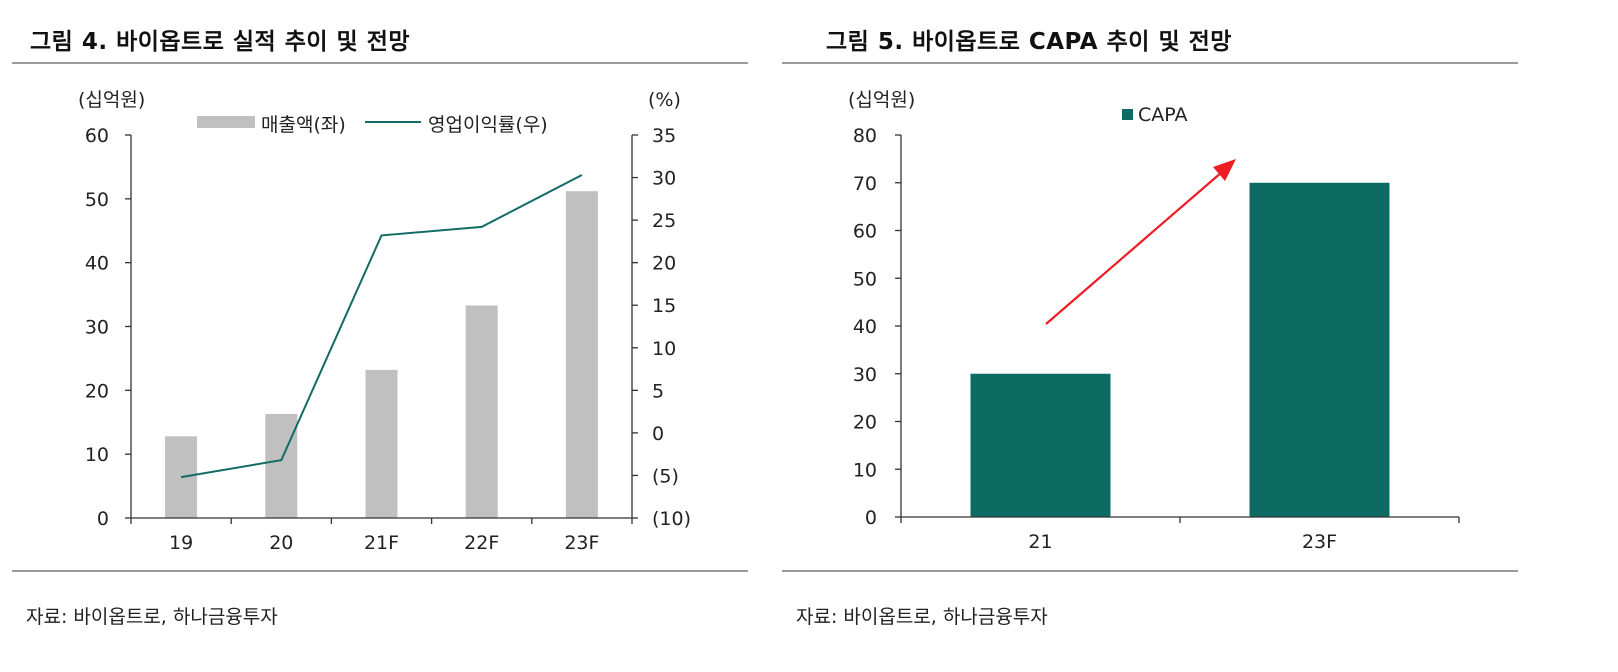  Describe the element at coordinates (664, 221) in the screenshot. I see `right-tick-label: 25` at that location.